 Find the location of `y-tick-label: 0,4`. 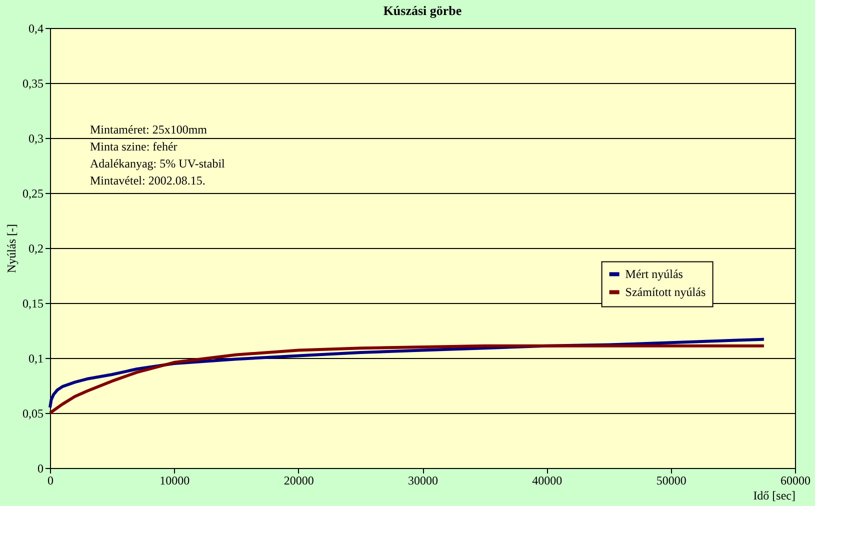

y-tick-label: 0,4 is located at coordinates (36, 29).